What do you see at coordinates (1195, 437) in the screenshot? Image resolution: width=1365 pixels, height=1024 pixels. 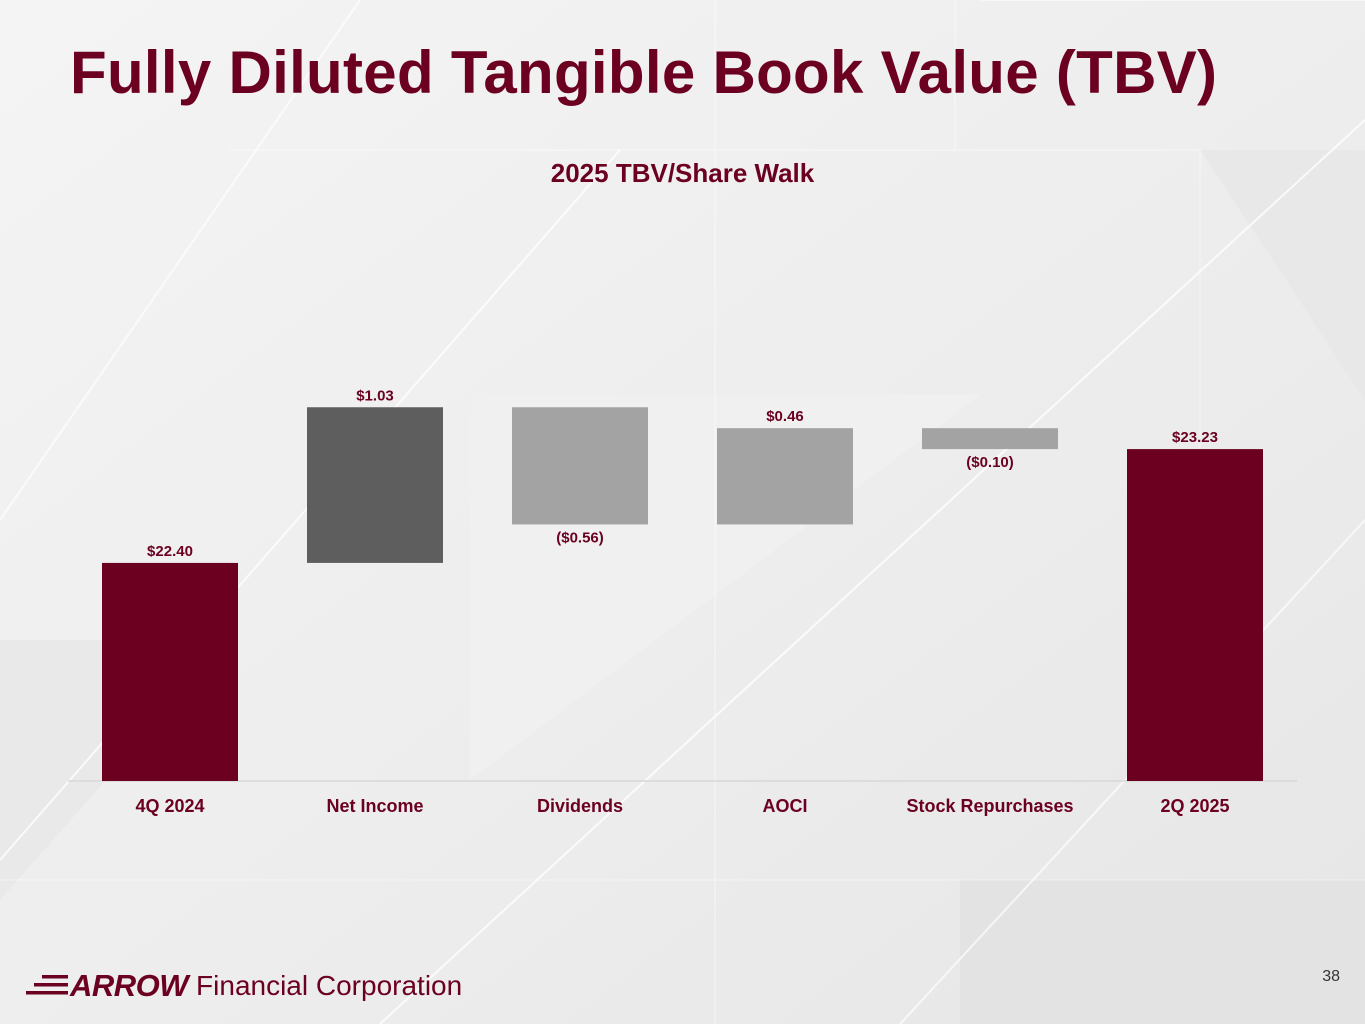 I see `data-label: $23.23` at bounding box center [1195, 437].